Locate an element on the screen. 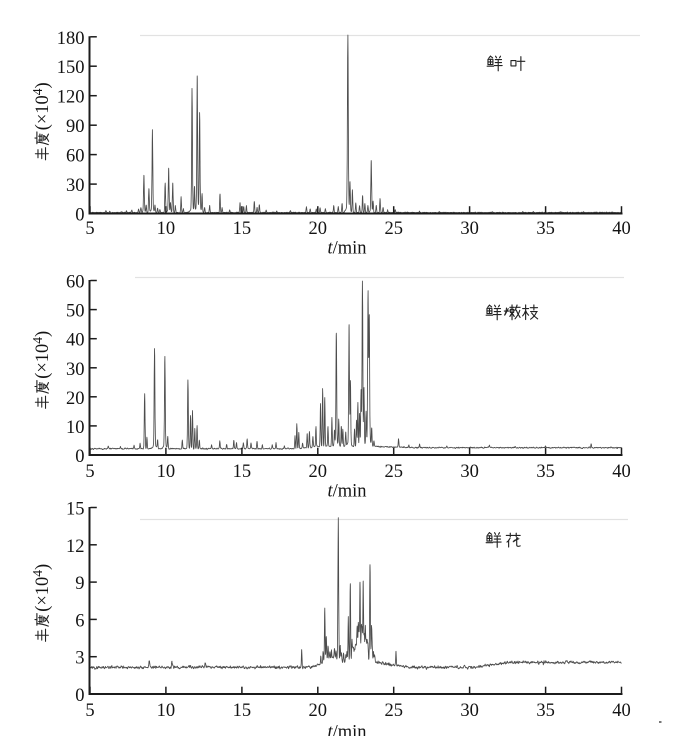 This screenshot has height=736, width=700. svg-text: 120 is located at coordinates (71, 98).